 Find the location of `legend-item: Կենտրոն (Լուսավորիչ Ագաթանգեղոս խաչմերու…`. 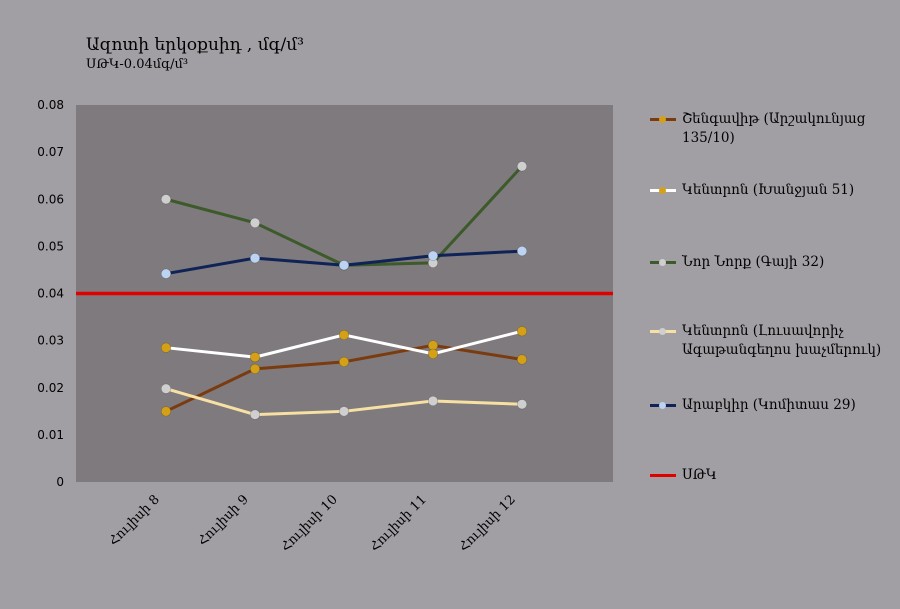

legend-item: Կենտրոն (Լուսավորիչ Ագաթանգեղոս խաչմերու… is located at coordinates (770, 341).